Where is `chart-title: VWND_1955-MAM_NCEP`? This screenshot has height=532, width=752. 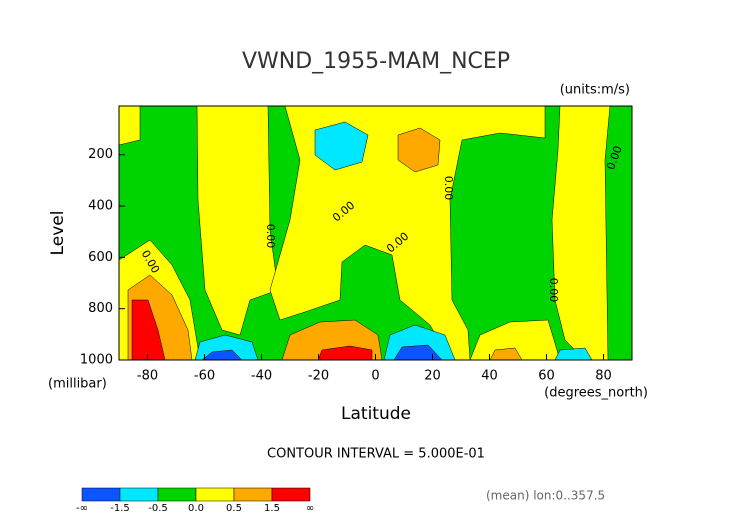 chart-title: VWND_1955-MAM_NCEP is located at coordinates (376, 61).